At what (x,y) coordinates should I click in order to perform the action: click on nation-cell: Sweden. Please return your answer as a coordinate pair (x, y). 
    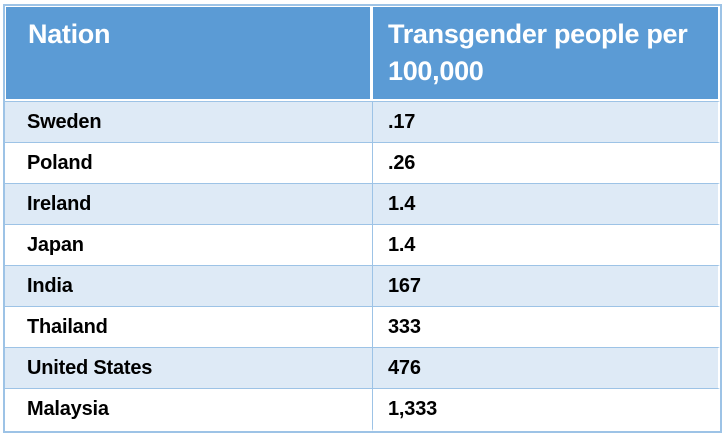
    Looking at the image, I should click on (189, 122).